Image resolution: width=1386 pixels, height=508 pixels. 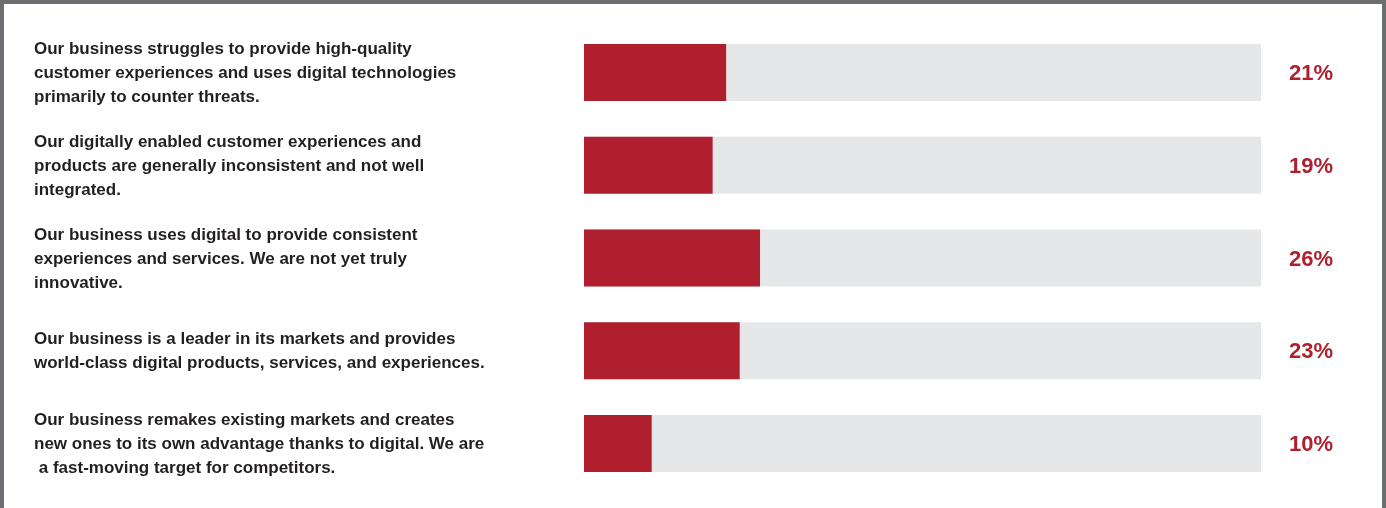 I want to click on y-tick-label: Our digitally enabled customer experiences and products are generally inconsistent and not well integrated., so click(x=231, y=165).